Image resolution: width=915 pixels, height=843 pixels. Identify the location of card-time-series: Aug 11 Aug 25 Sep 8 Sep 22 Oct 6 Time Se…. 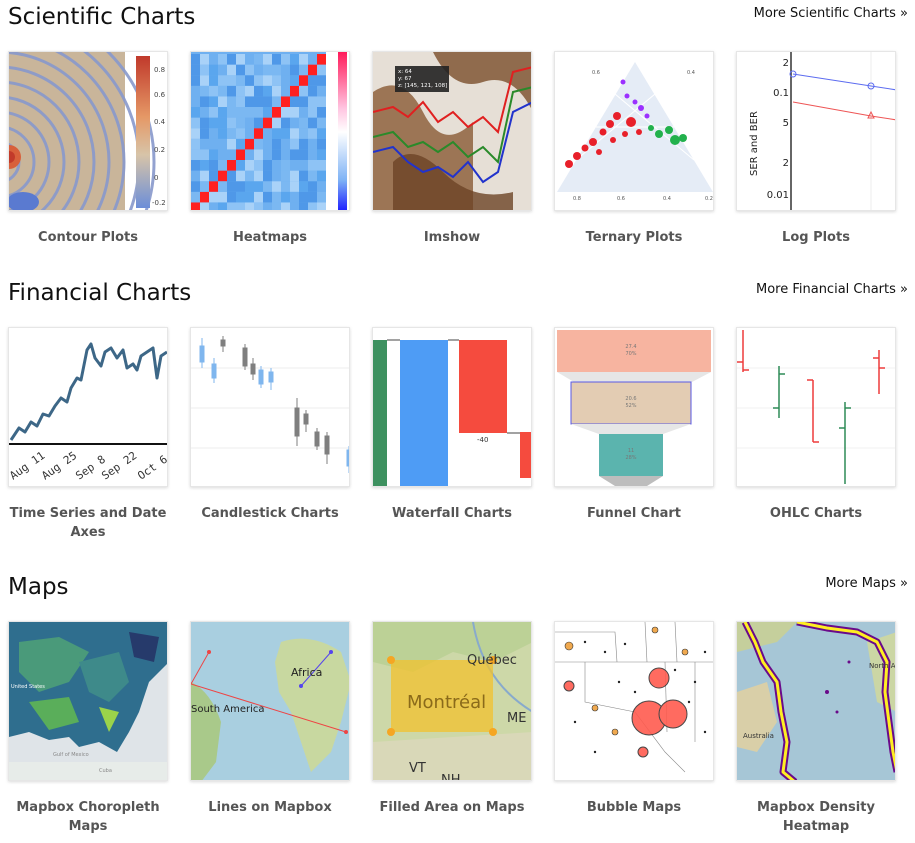
(88, 434).